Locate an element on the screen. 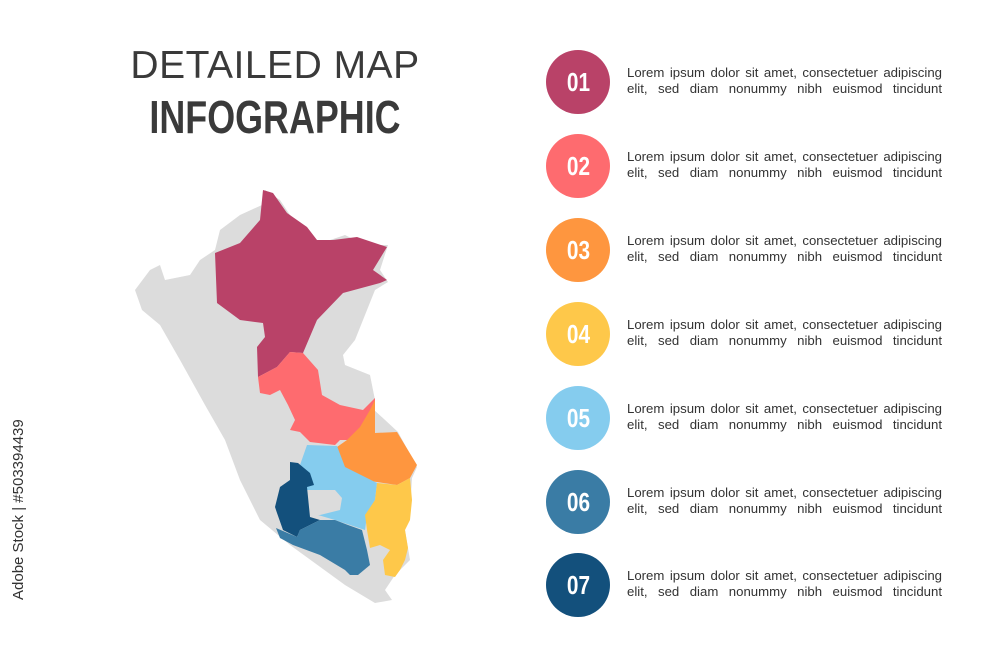 This screenshot has height=667, width=1000. title-detailed-map: DETAILED MAP is located at coordinates (275, 65).